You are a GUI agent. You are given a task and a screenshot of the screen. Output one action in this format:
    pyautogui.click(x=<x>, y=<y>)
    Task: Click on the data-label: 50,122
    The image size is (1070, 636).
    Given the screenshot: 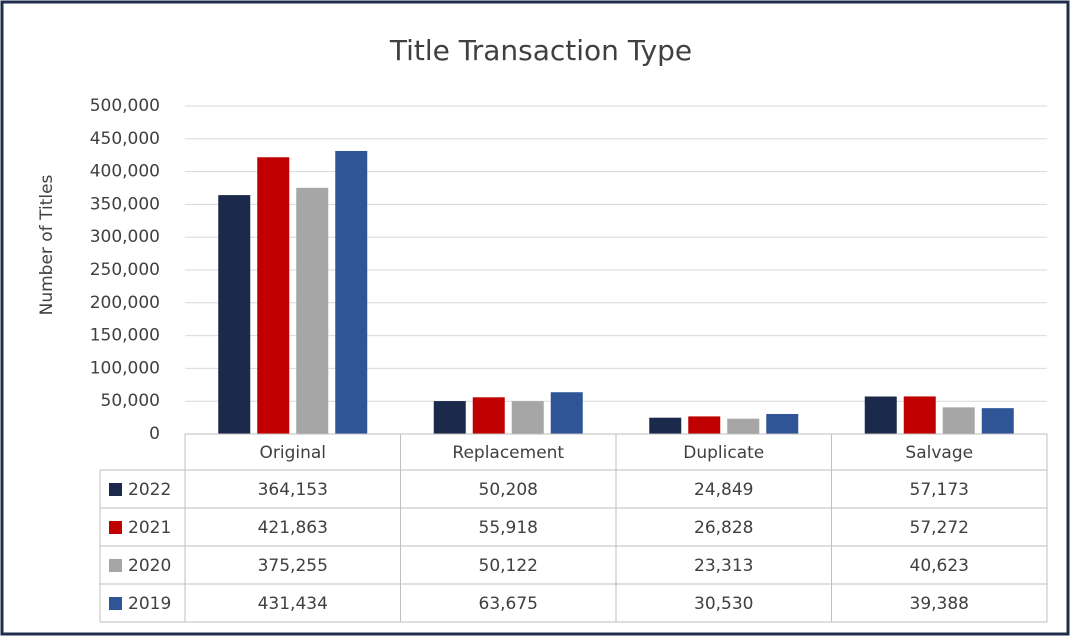 What is the action you would take?
    pyautogui.click(x=508, y=566)
    